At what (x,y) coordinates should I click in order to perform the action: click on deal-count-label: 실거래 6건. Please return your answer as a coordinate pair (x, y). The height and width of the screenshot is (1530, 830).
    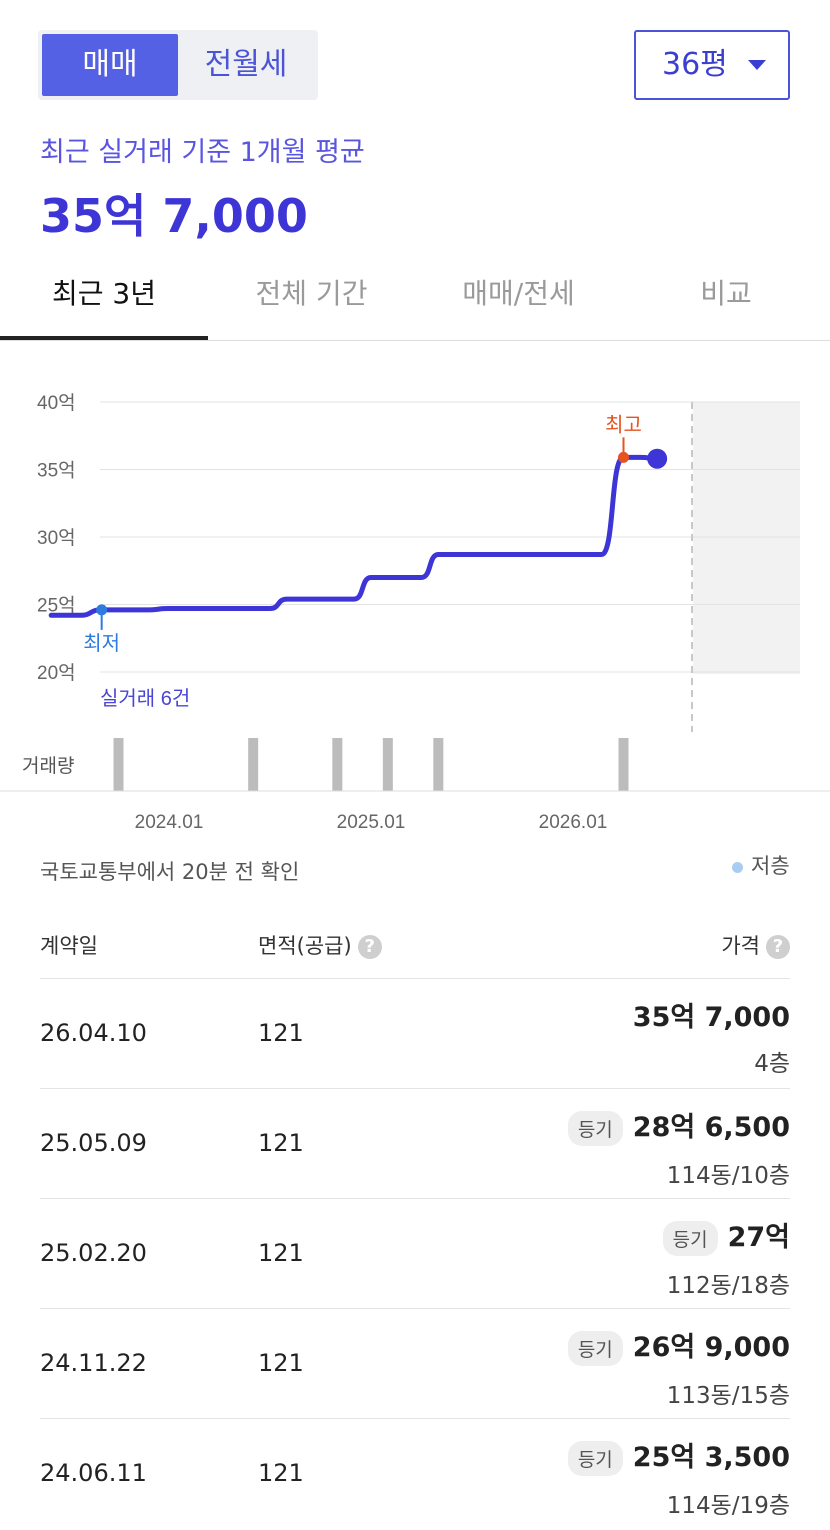
    Looking at the image, I should click on (145, 698).